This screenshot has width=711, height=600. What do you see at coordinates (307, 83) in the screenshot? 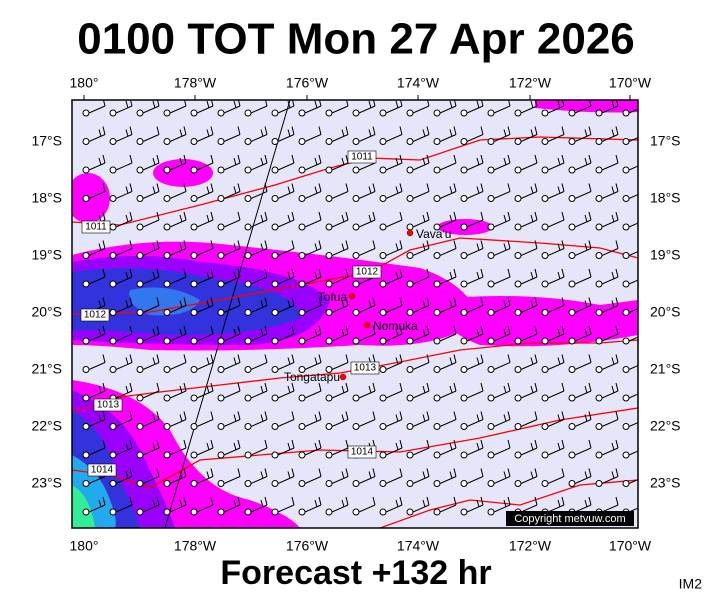
I see `longitude-label: 176°W` at bounding box center [307, 83].